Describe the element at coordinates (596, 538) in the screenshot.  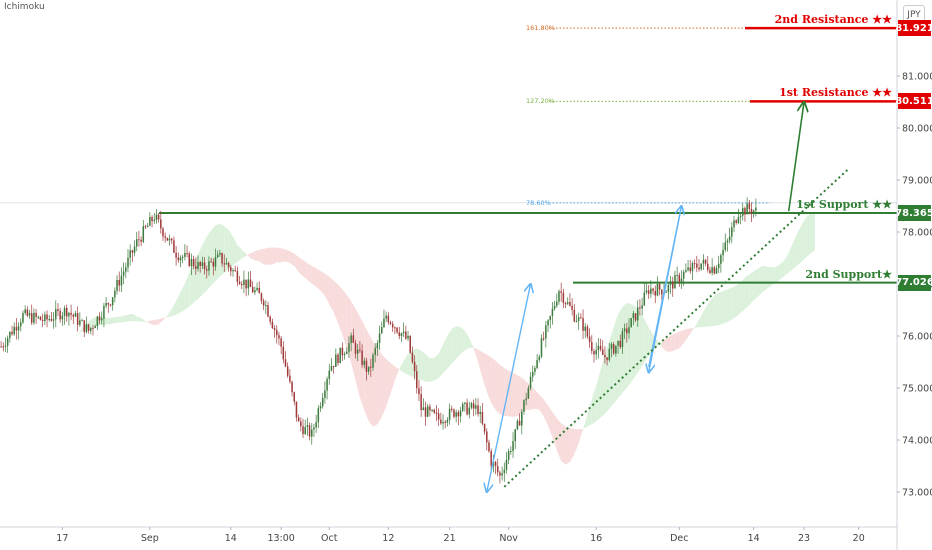
I see `time-tick-label: 16` at that location.